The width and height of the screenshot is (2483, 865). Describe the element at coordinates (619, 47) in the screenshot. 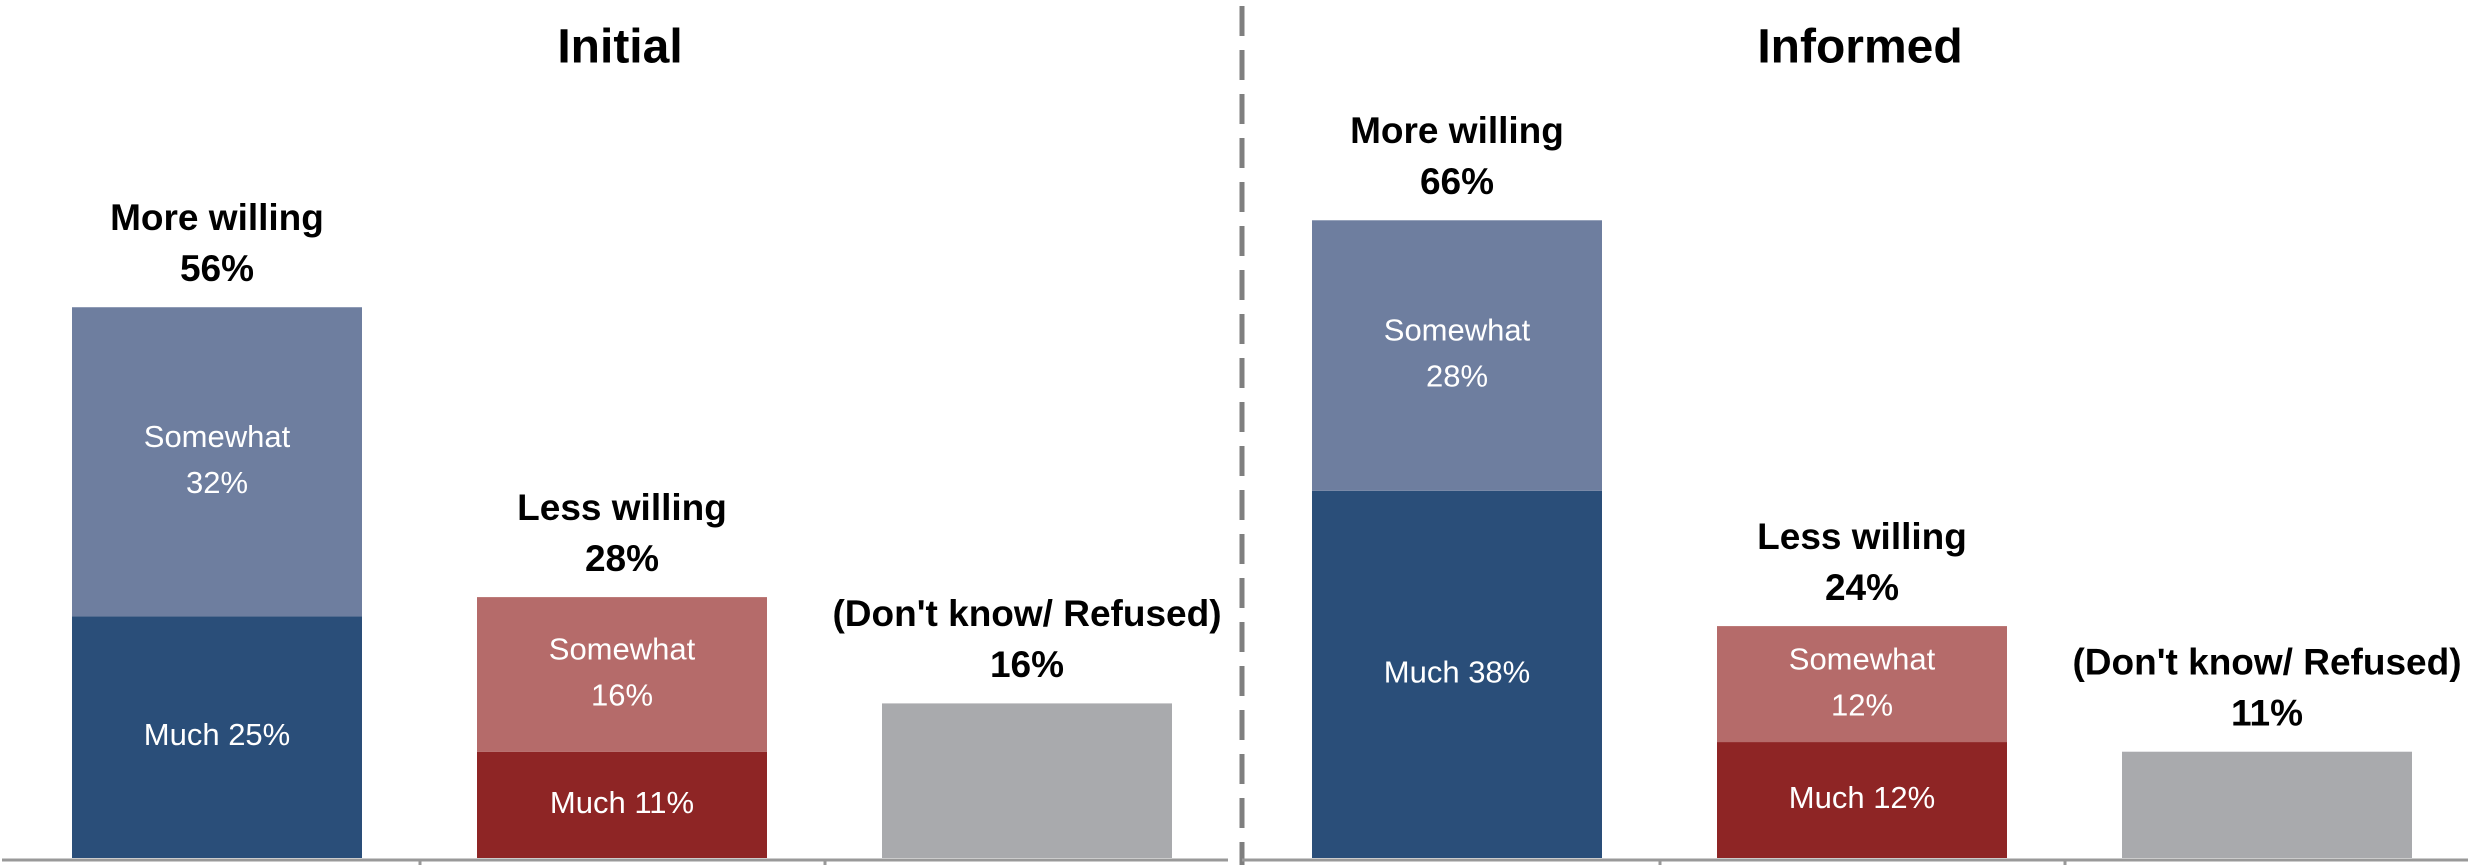

I see `chart-title: Initial` at that location.